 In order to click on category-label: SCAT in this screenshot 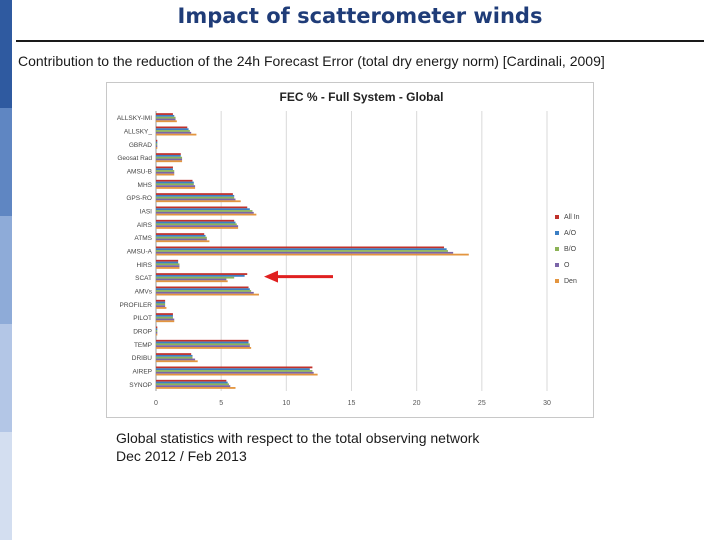, I will do `click(143, 278)`.